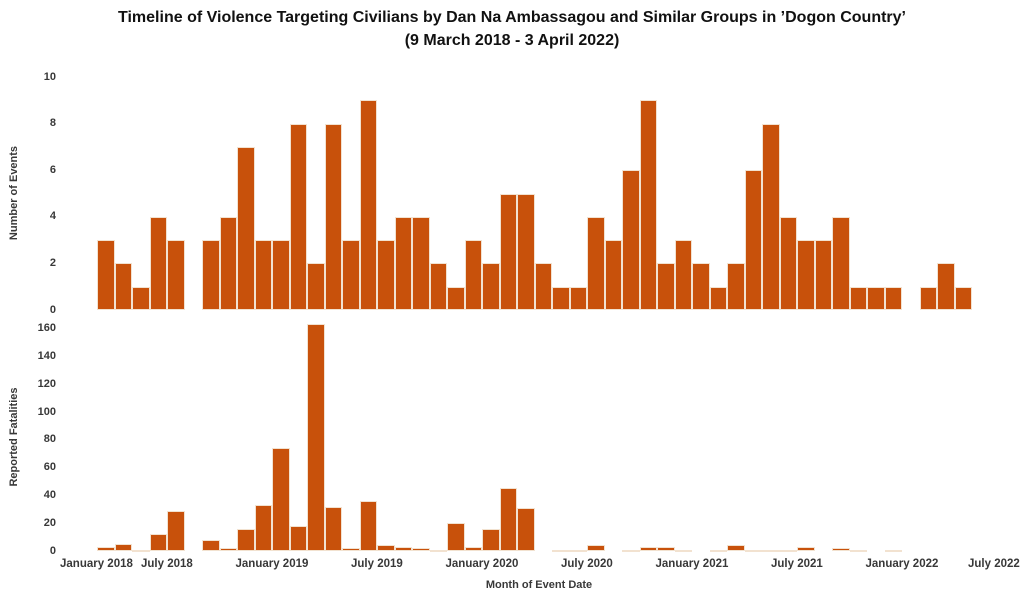 The image size is (1024, 607). Describe the element at coordinates (52, 309) in the screenshot. I see `y-tick-label: 0` at that location.